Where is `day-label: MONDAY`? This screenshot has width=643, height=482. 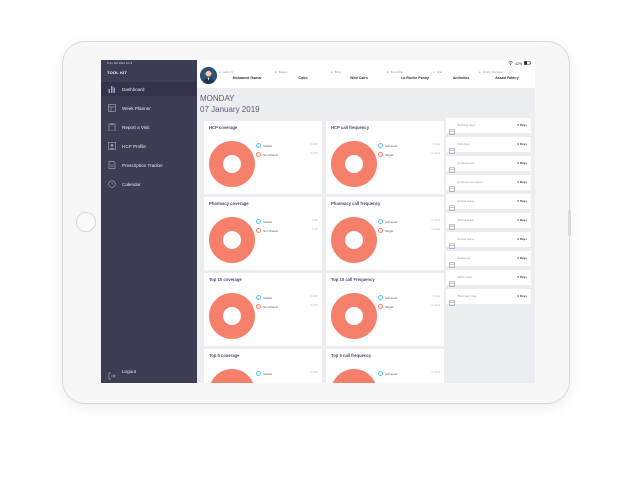
day-label: MONDAY is located at coordinates (217, 98).